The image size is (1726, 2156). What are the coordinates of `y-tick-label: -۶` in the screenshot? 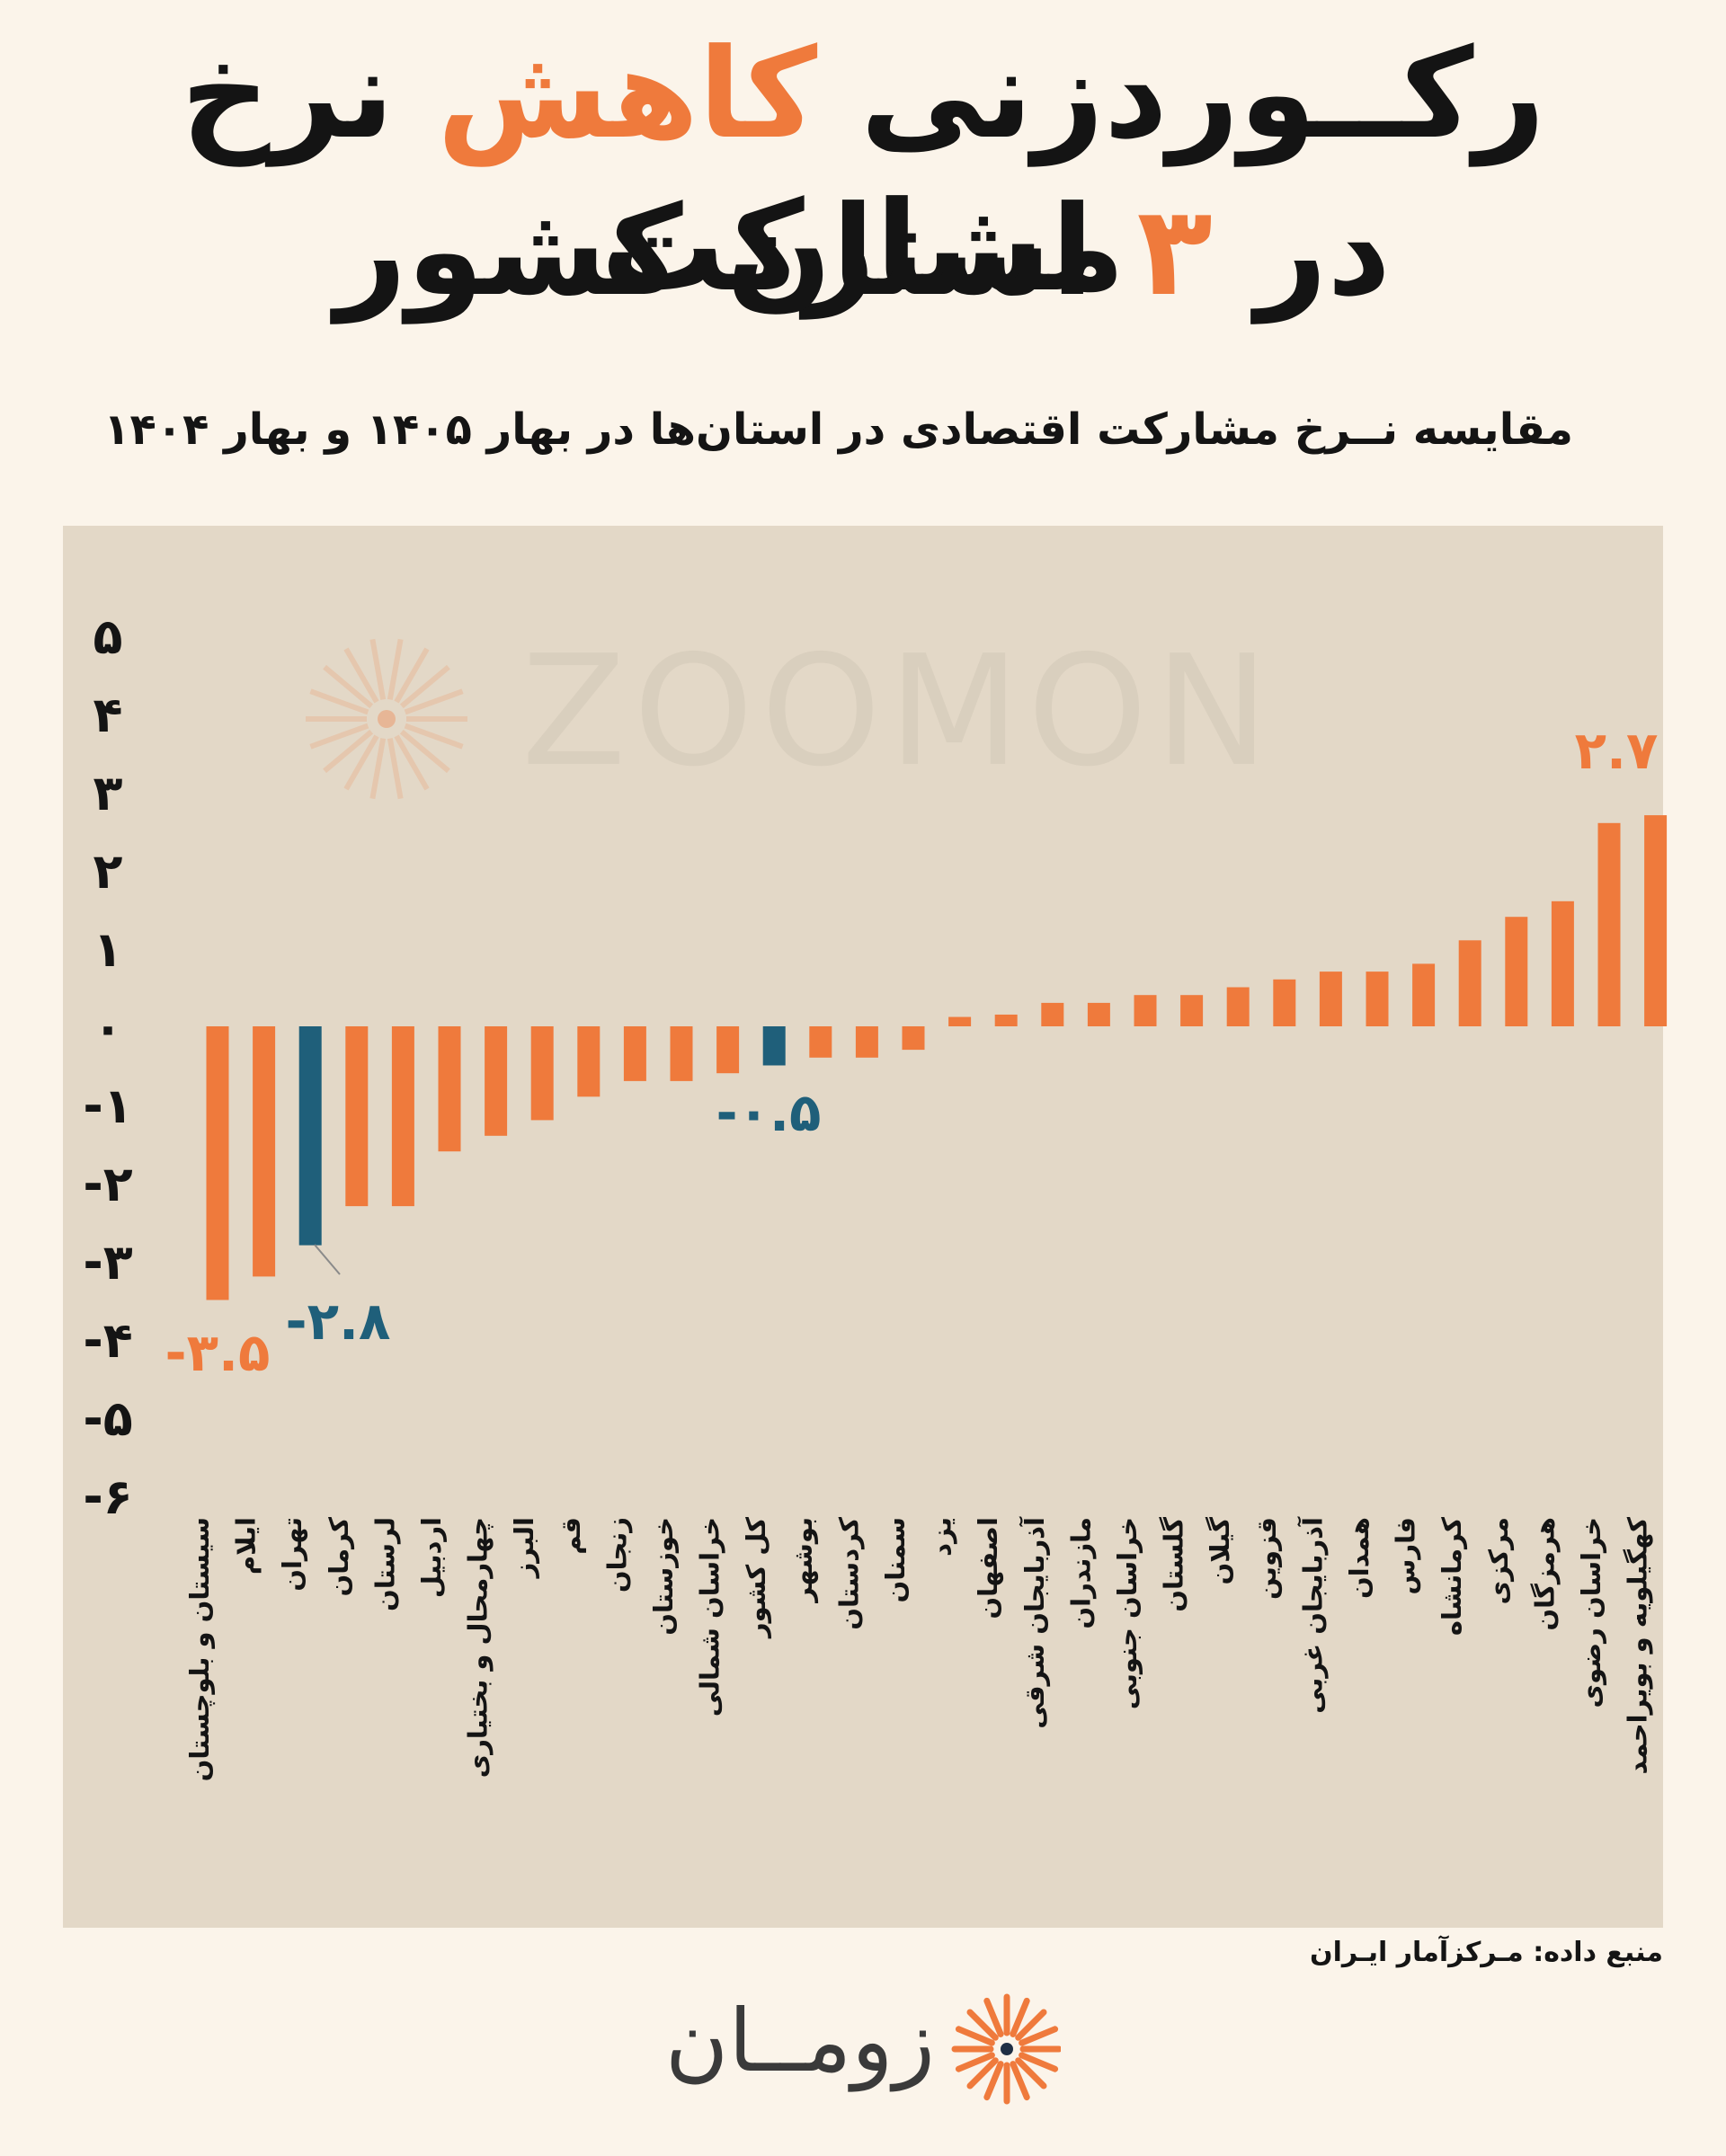 It's located at (107, 1497).